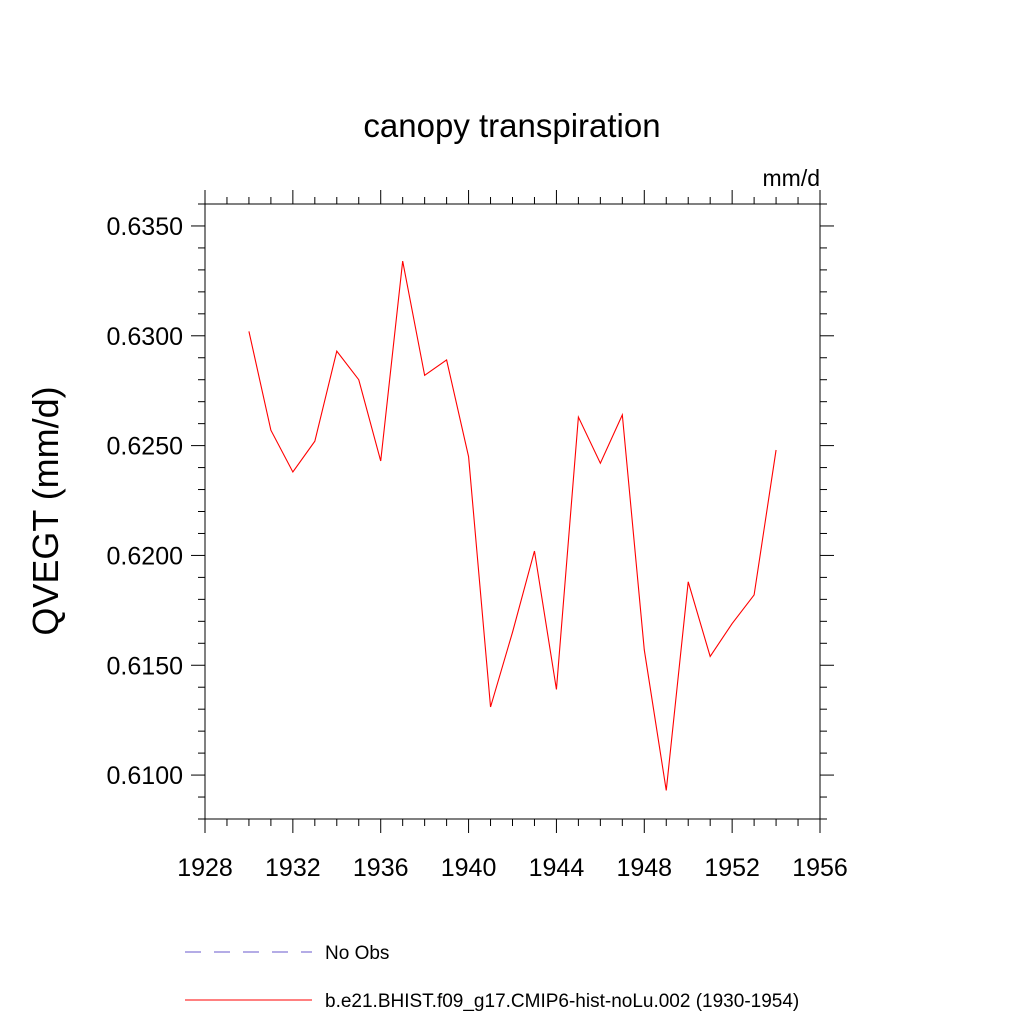 Image resolution: width=1024 pixels, height=1024 pixels. What do you see at coordinates (145, 337) in the screenshot?
I see `y-tick-label: 0.6300` at bounding box center [145, 337].